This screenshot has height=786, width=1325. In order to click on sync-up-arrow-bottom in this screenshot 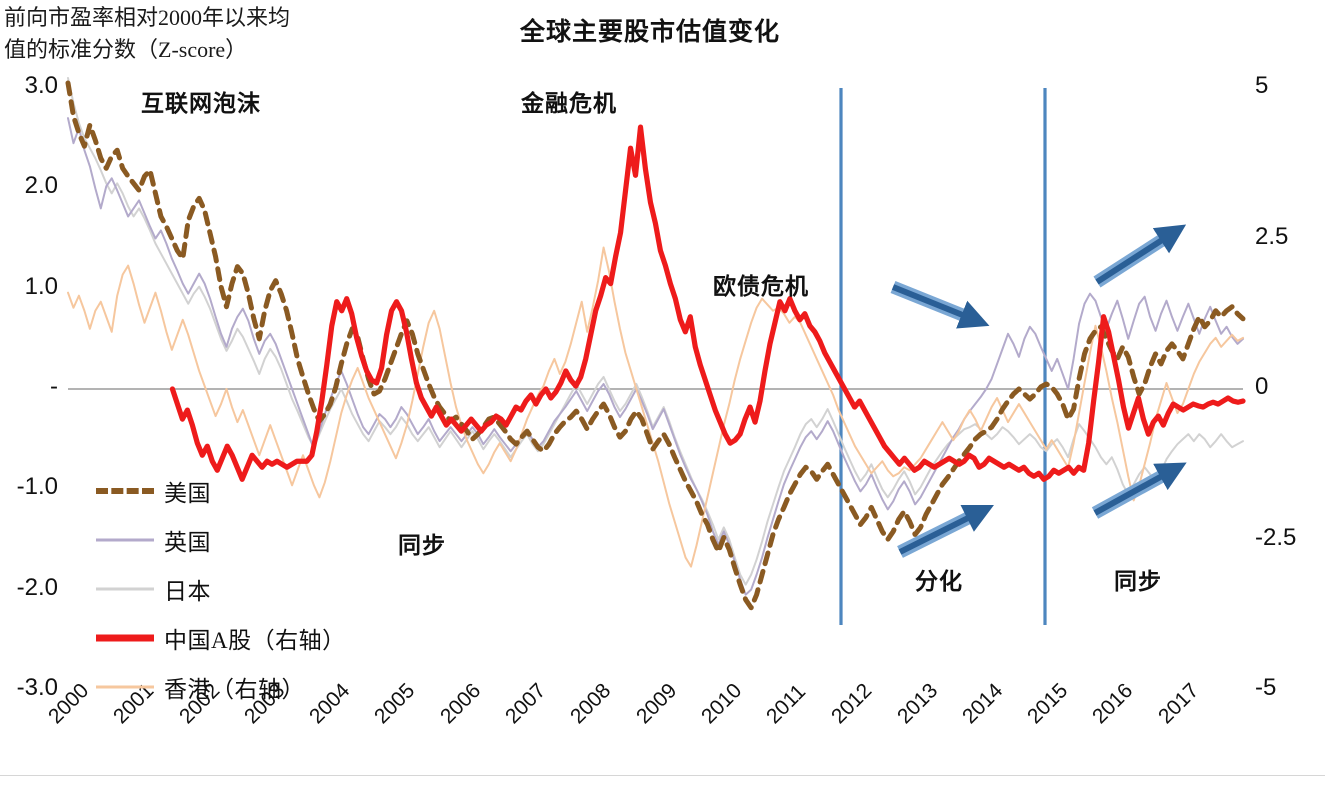, I will do `click(1139, 490)`.